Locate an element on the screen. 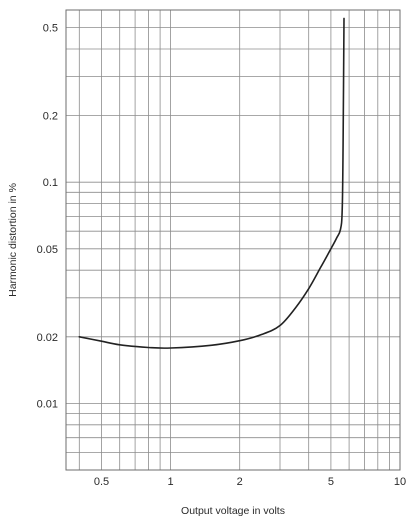 The width and height of the screenshot is (408, 520). x-tick-label: 10 is located at coordinates (400, 482).